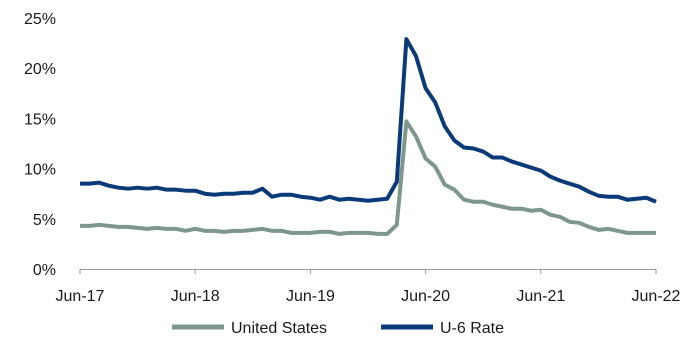 The image size is (684, 343). Describe the element at coordinates (310, 296) in the screenshot. I see `x-tick-label: Jun-19` at that location.